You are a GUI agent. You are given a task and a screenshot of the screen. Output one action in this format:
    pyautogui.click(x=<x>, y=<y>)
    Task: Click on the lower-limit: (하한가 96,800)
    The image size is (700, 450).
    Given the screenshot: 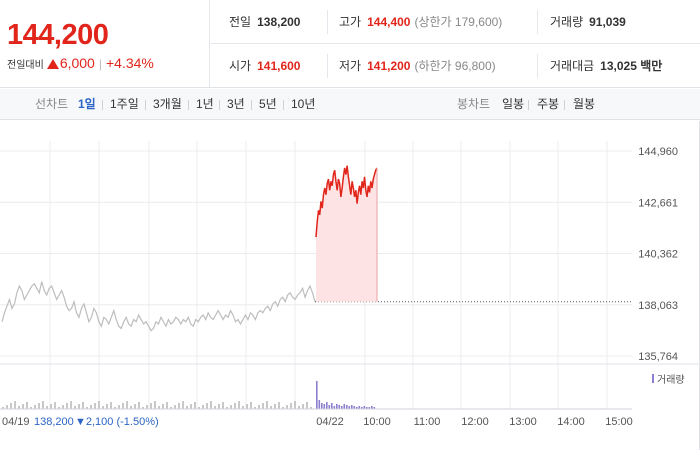 What is the action you would take?
    pyautogui.click(x=455, y=66)
    